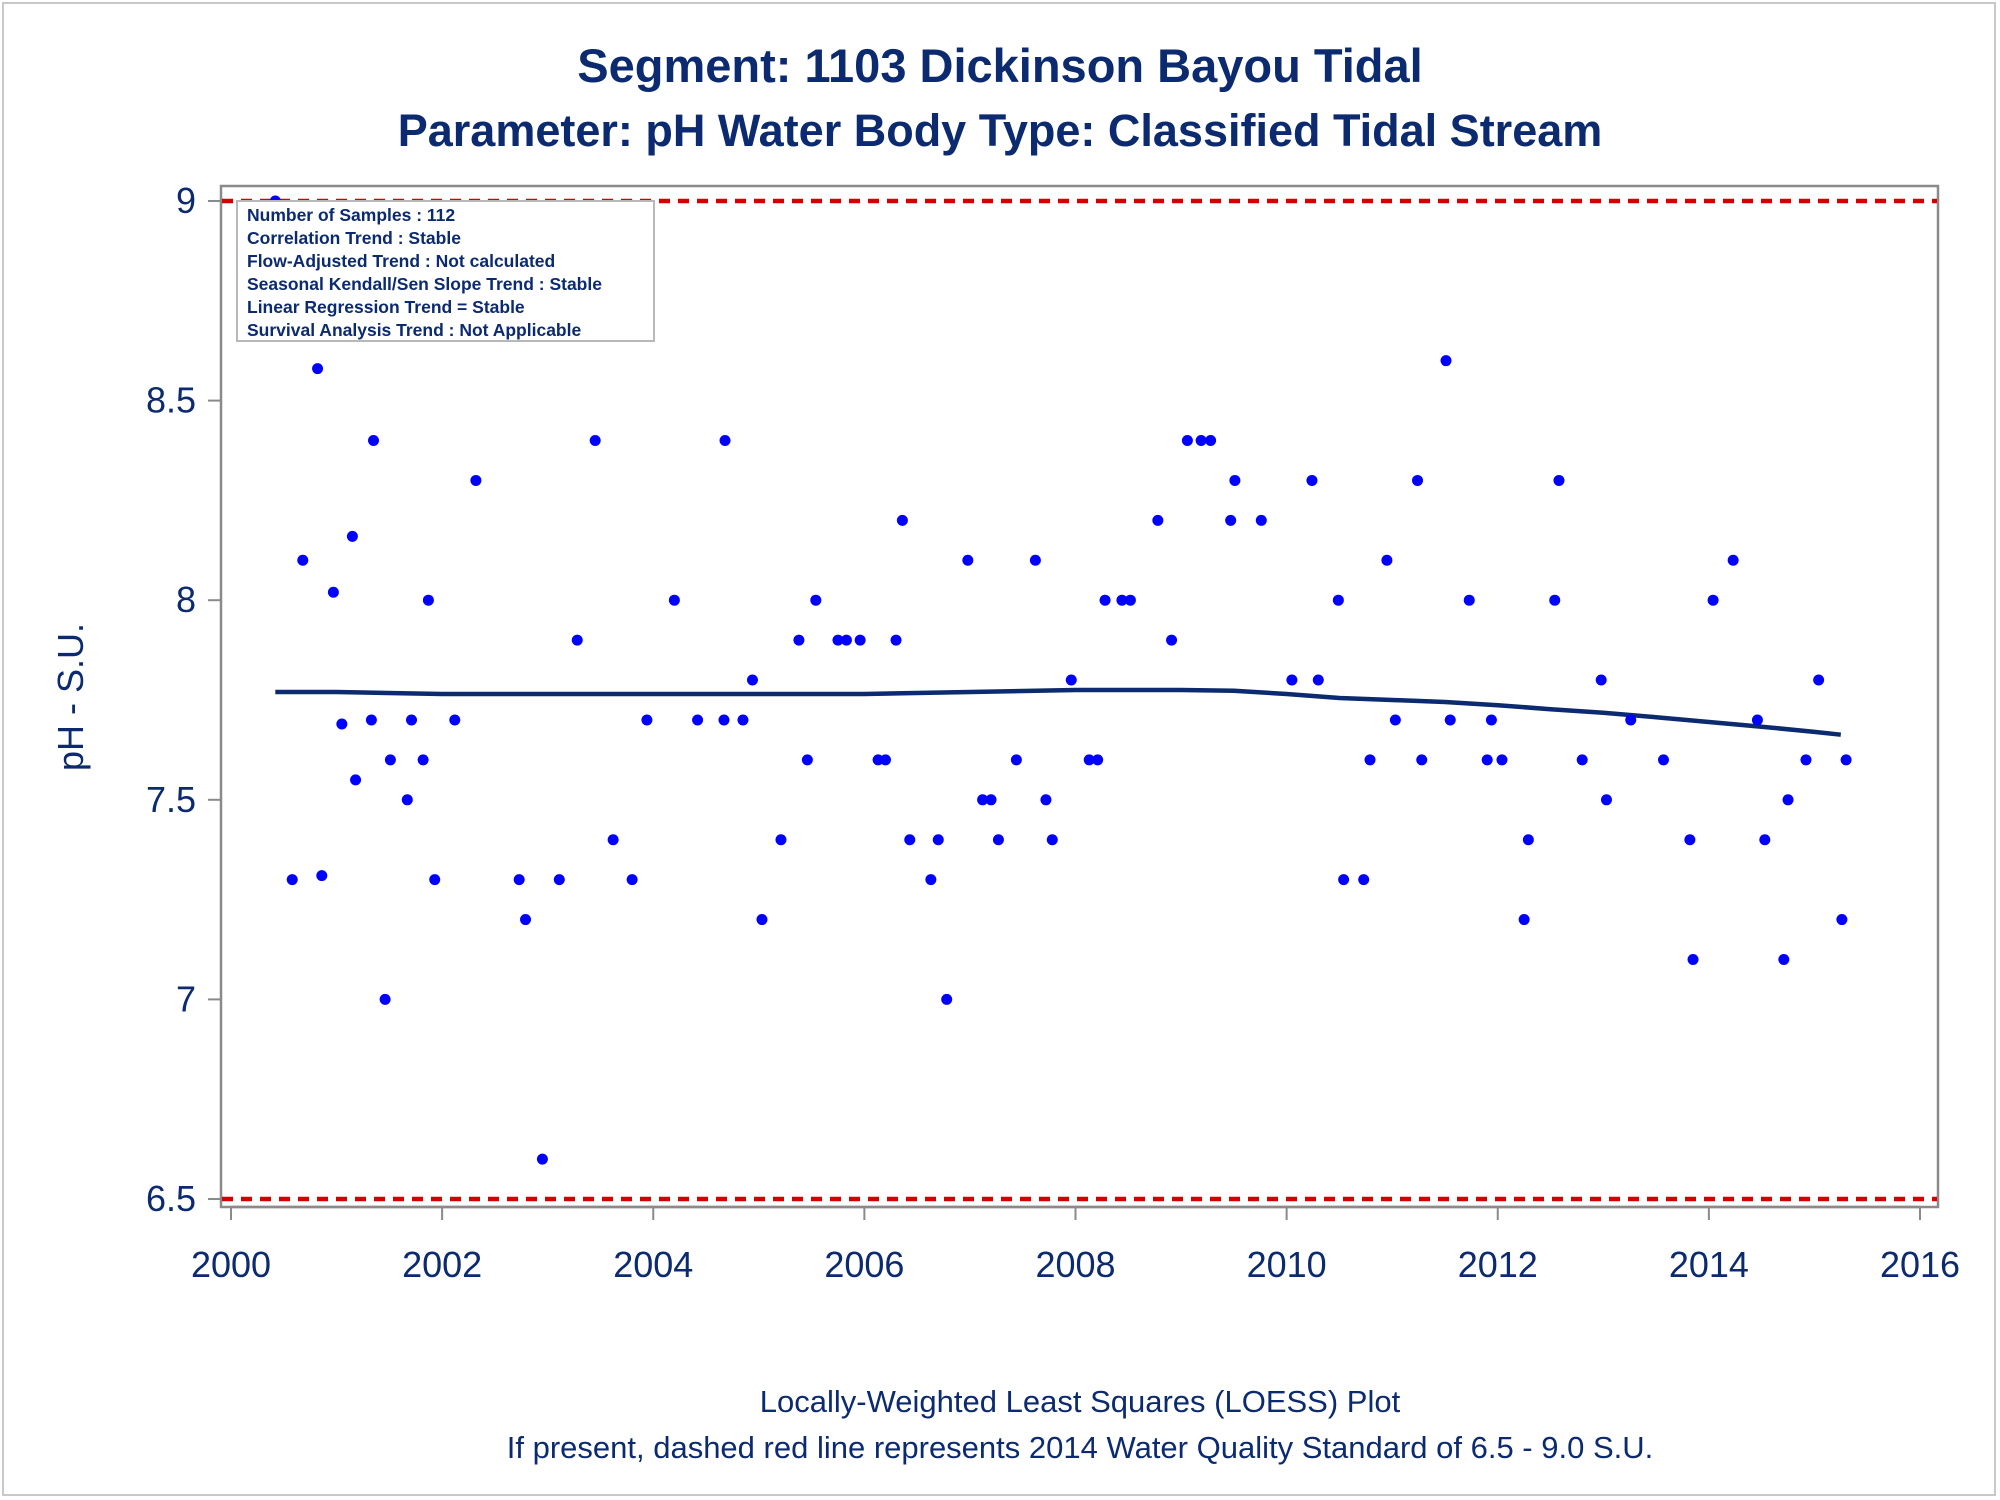 The image size is (2000, 1500). Describe the element at coordinates (445, 271) in the screenshot. I see `info-box-frame` at that location.